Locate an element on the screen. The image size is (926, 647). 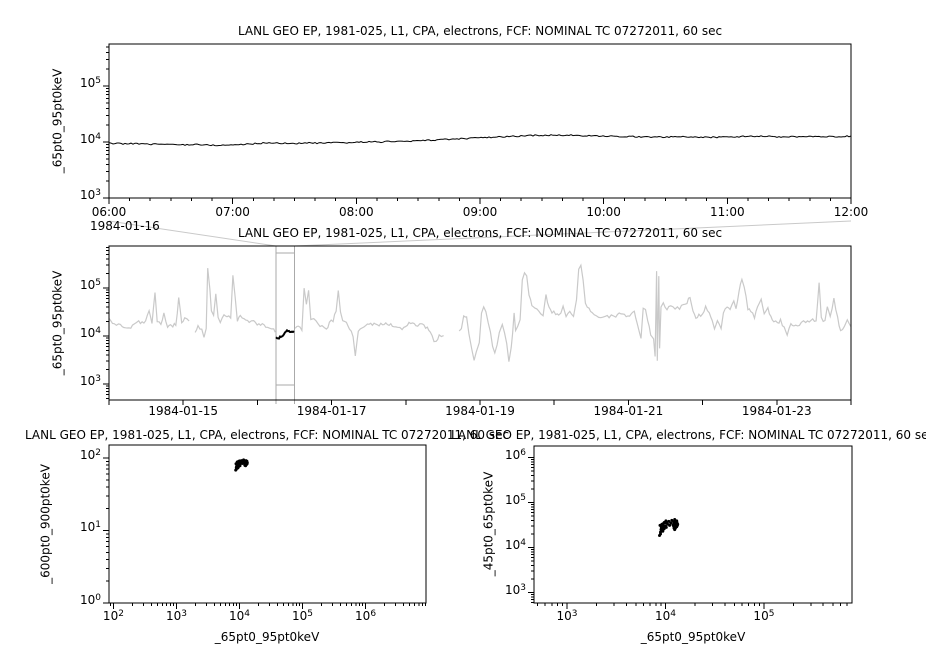
detail-time-axis-ticks is located at coordinates (480, 201).